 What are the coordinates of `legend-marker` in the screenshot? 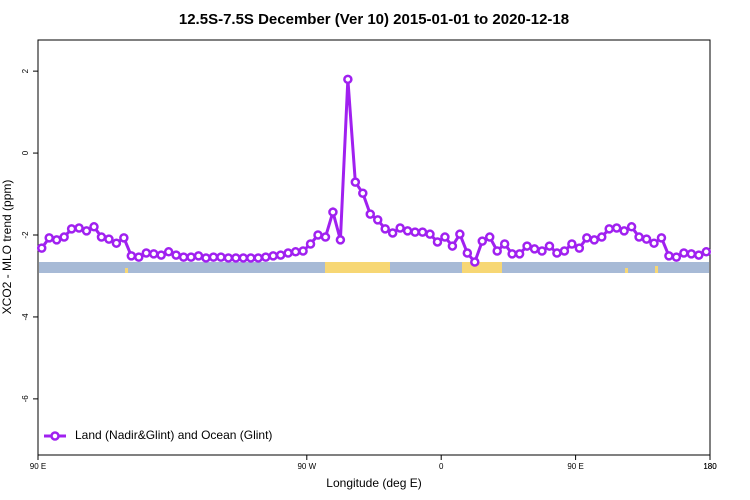 It's located at (55, 436).